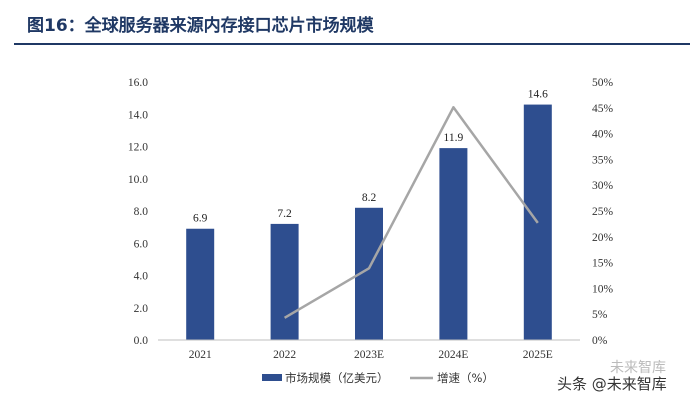 The image size is (700, 400). What do you see at coordinates (138, 180) in the screenshot?
I see `left-tick-label: 10.0` at bounding box center [138, 180].